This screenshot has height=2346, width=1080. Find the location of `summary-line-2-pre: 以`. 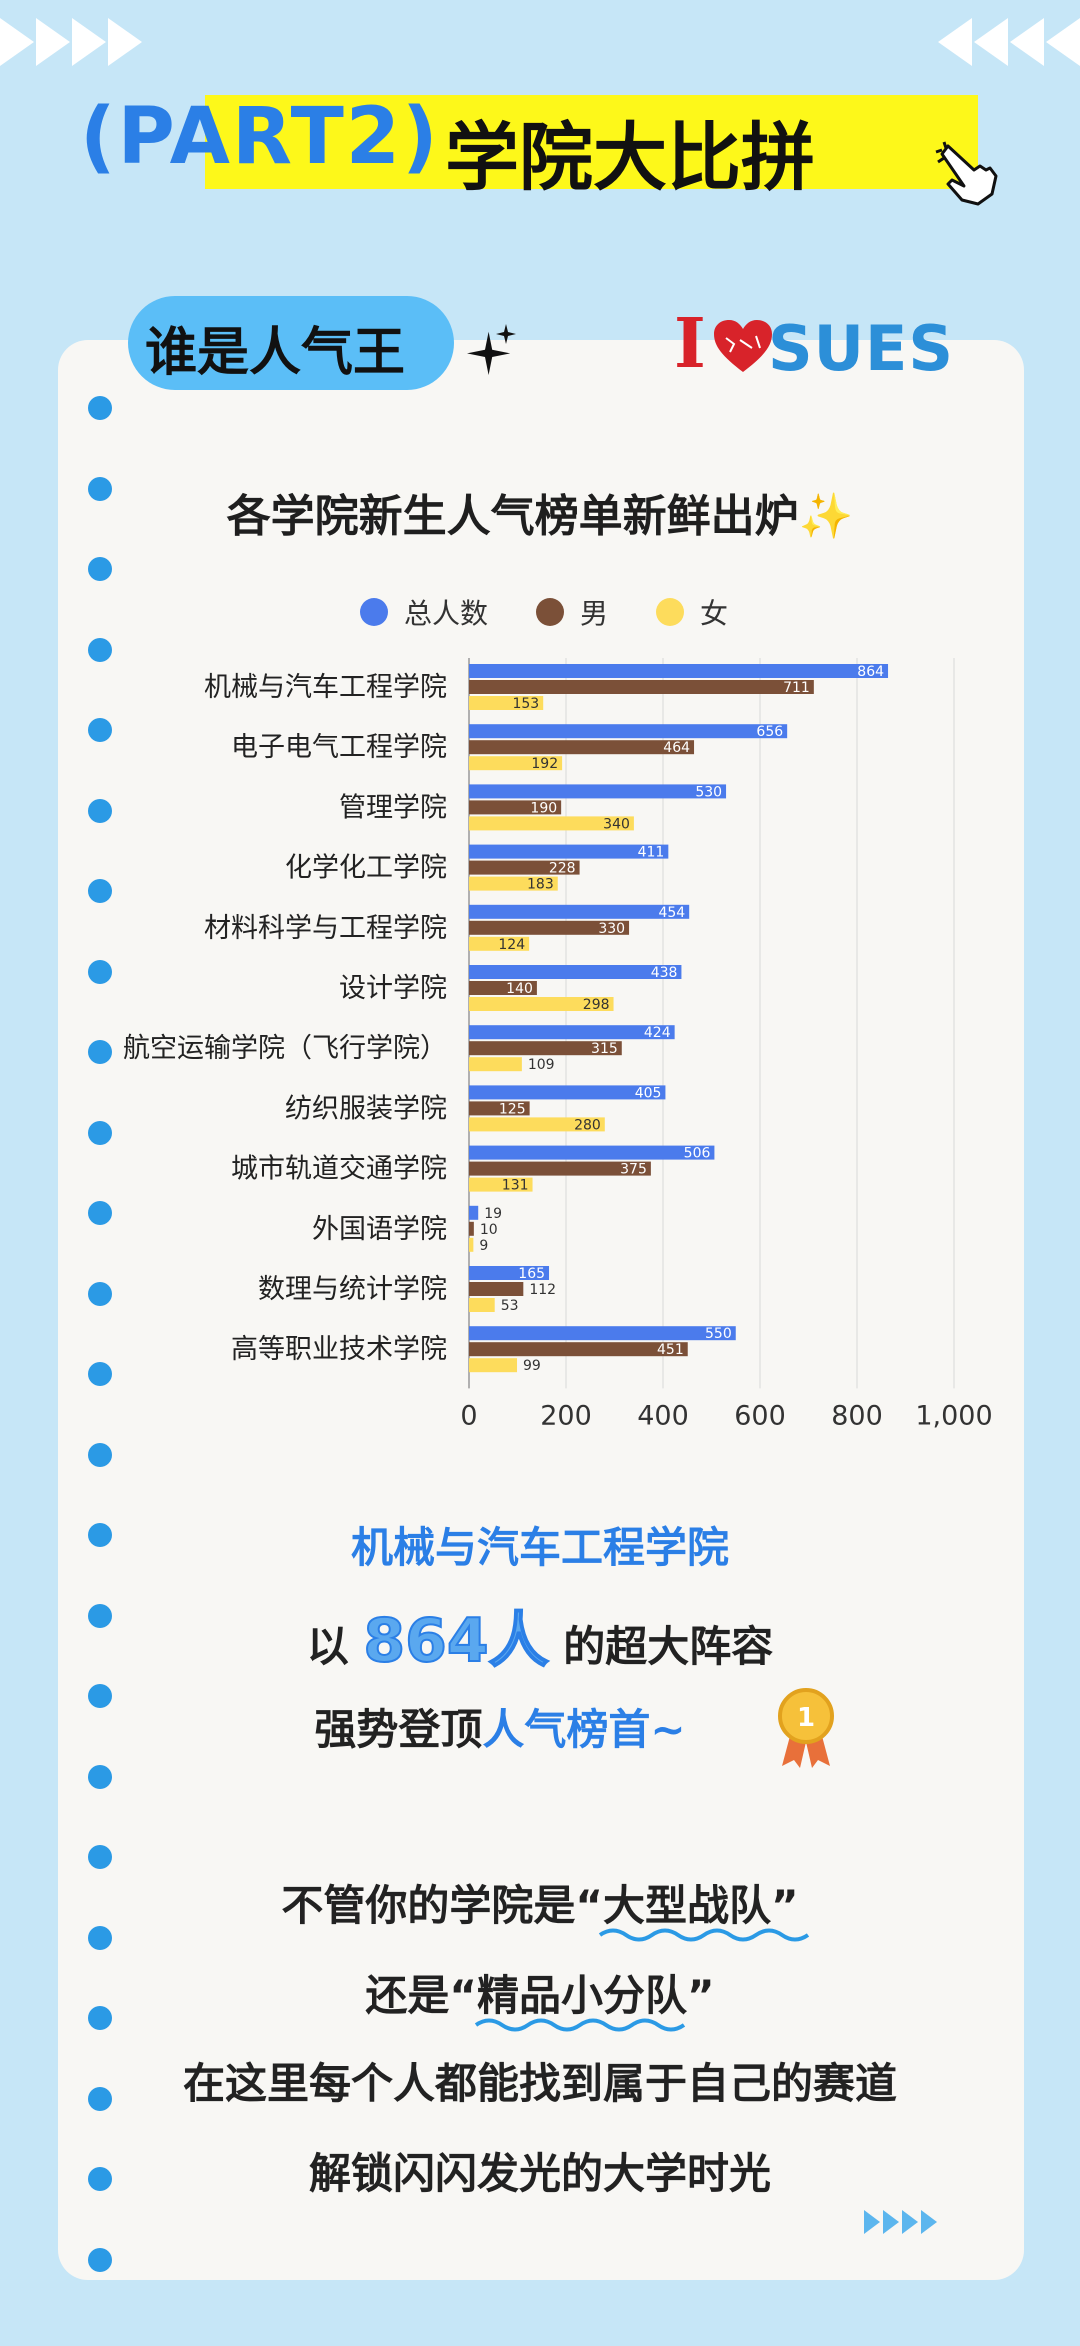

summary-line-2-pre: 以 is located at coordinates (335, 1646).